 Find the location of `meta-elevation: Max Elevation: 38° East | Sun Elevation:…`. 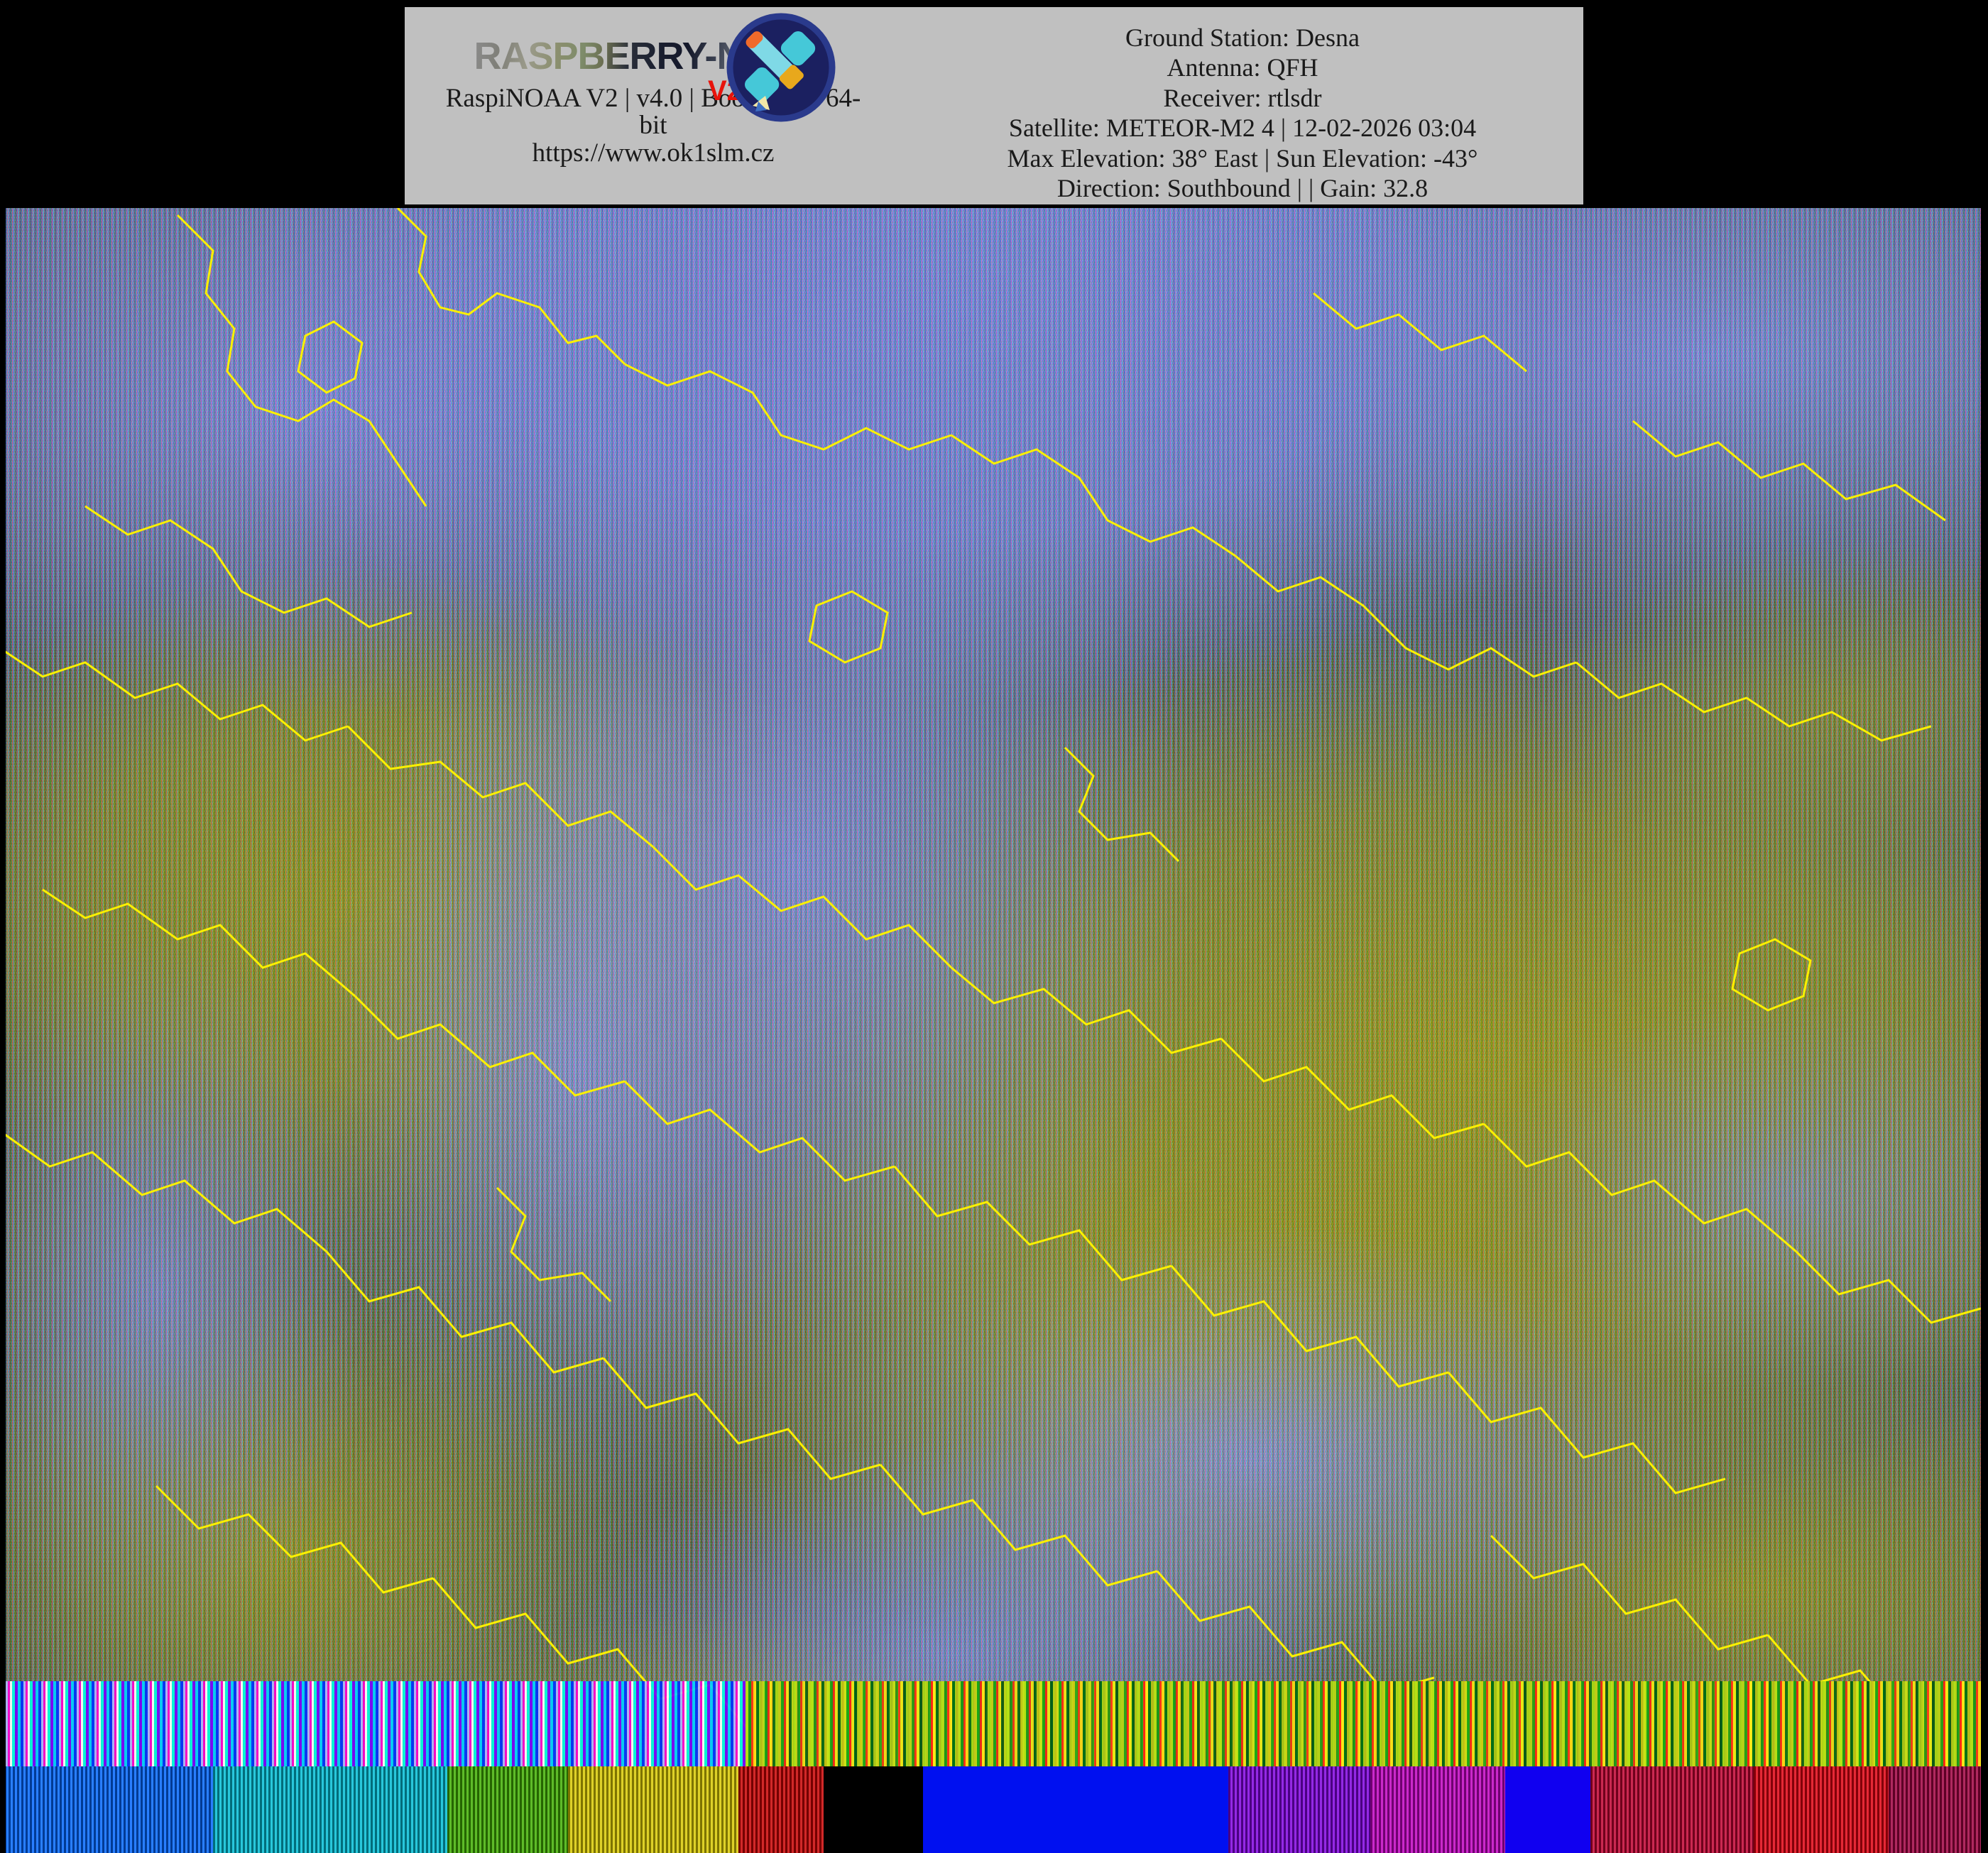

meta-elevation: Max Elevation: 38° East | Sun Elevation:… is located at coordinates (1242, 158).